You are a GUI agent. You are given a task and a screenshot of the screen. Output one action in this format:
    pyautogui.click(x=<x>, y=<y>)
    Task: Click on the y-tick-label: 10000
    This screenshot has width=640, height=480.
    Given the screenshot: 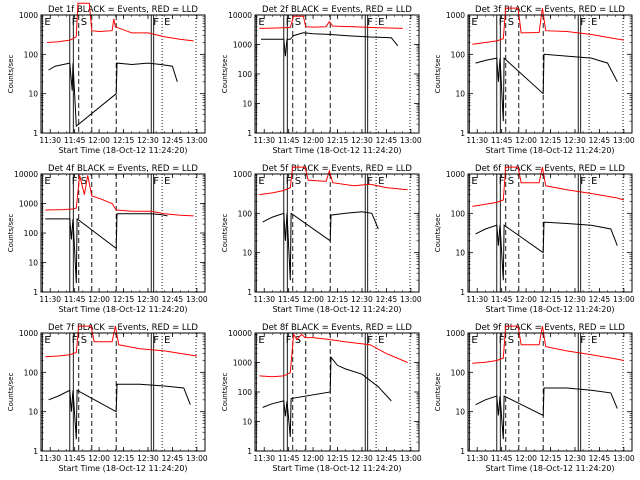 What is the action you would take?
    pyautogui.click(x=26, y=174)
    